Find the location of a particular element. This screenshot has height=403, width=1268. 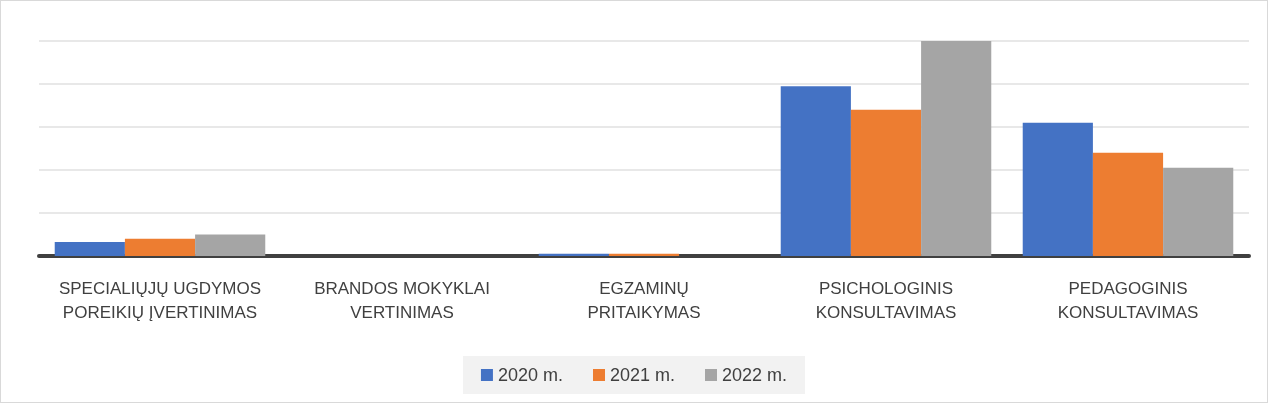

legend-label: 2021 m. is located at coordinates (642, 375).